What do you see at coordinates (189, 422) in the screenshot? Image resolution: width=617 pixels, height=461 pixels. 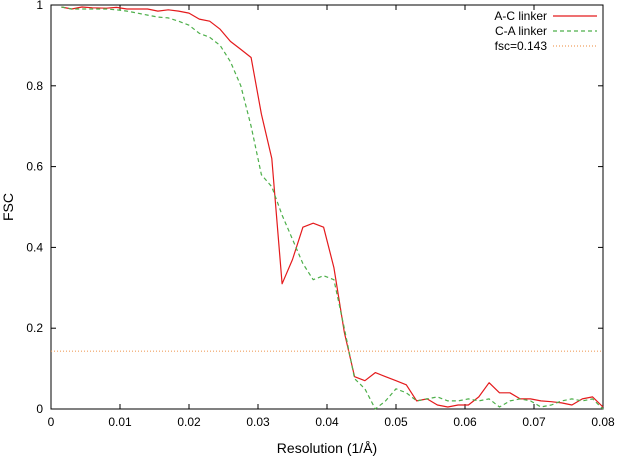 I see `x-tick-label: 0.02` at bounding box center [189, 422].